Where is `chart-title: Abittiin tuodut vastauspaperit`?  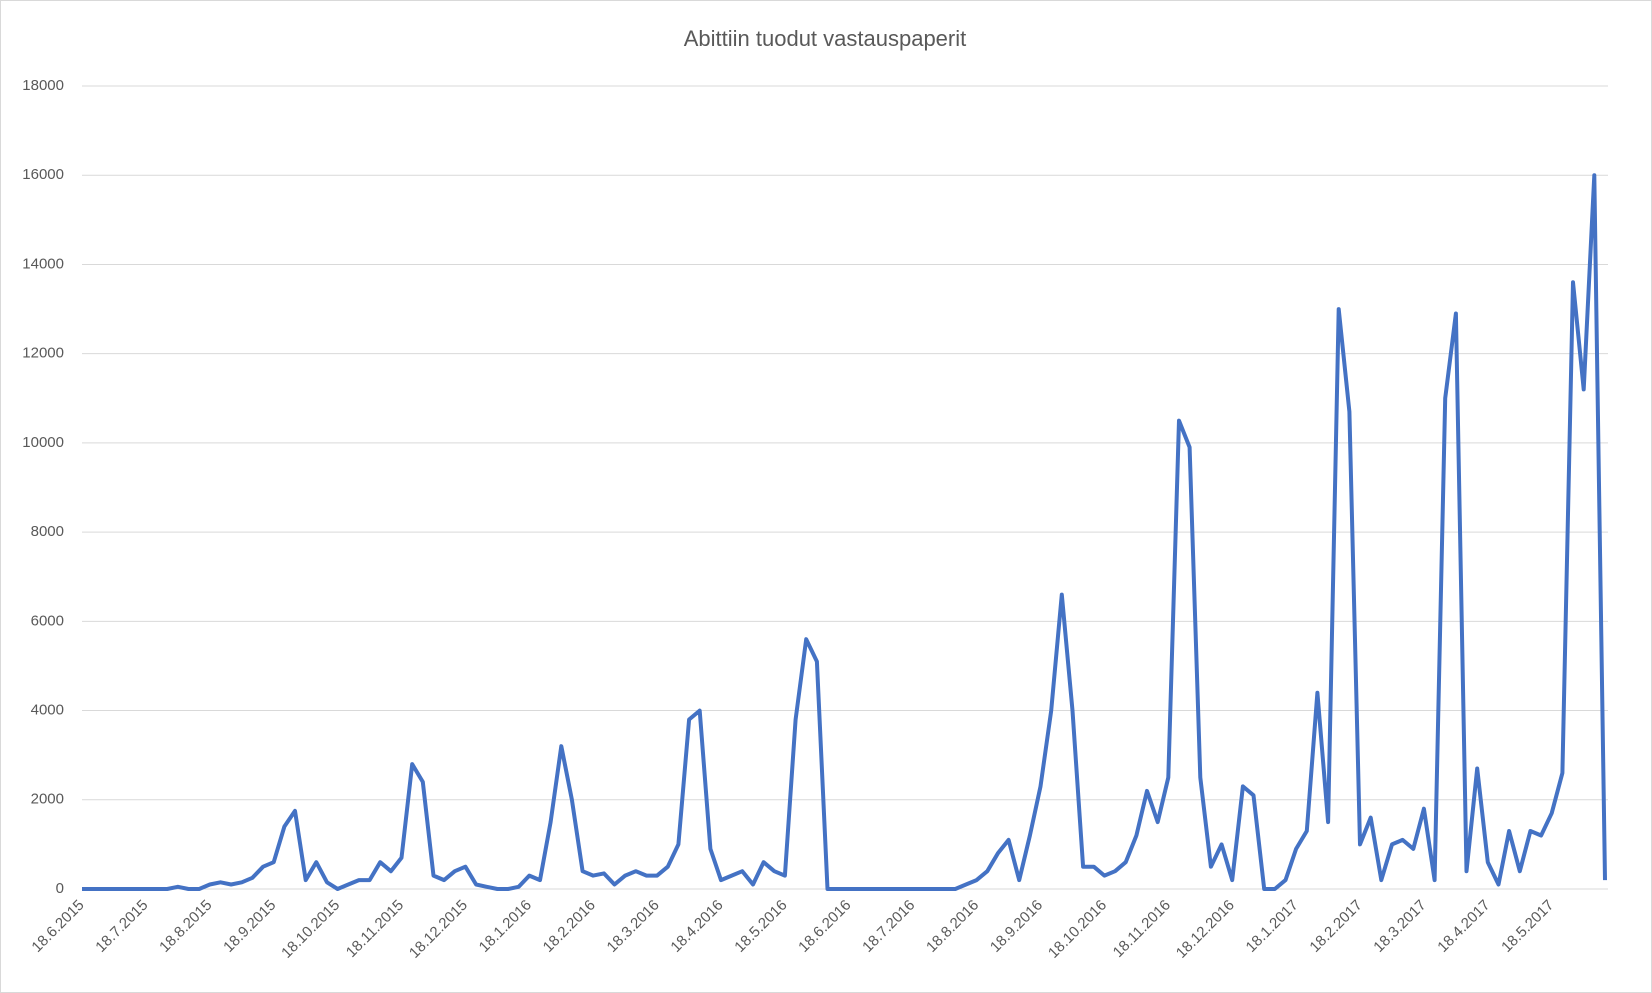 chart-title: Abittiin tuodut vastauspaperit is located at coordinates (825, 38).